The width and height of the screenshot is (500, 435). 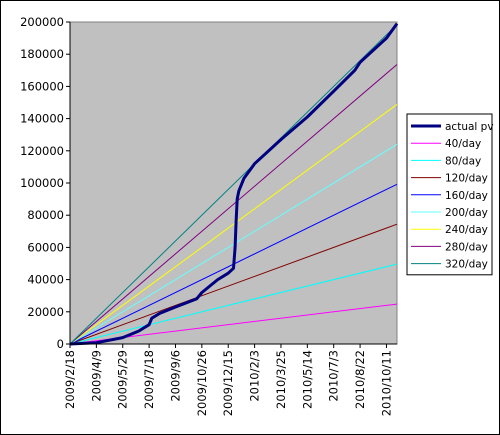 I want to click on y-tick-label: 80000, so click(x=45, y=215).